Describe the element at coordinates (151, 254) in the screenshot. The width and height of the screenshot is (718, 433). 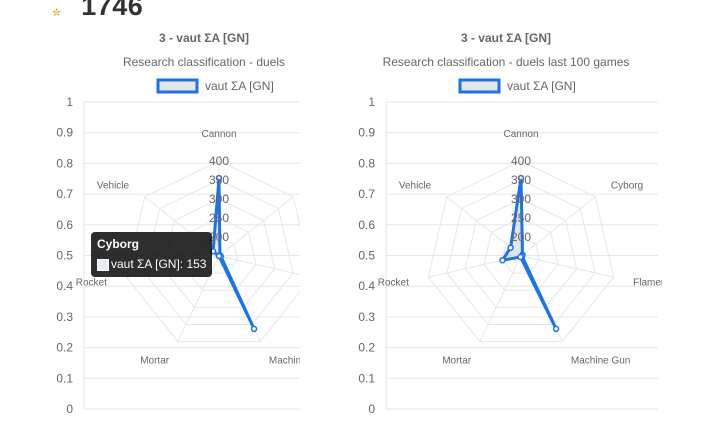
I see `chart-tooltip: Cyborg vaut ΣA [GN]: 153` at that location.